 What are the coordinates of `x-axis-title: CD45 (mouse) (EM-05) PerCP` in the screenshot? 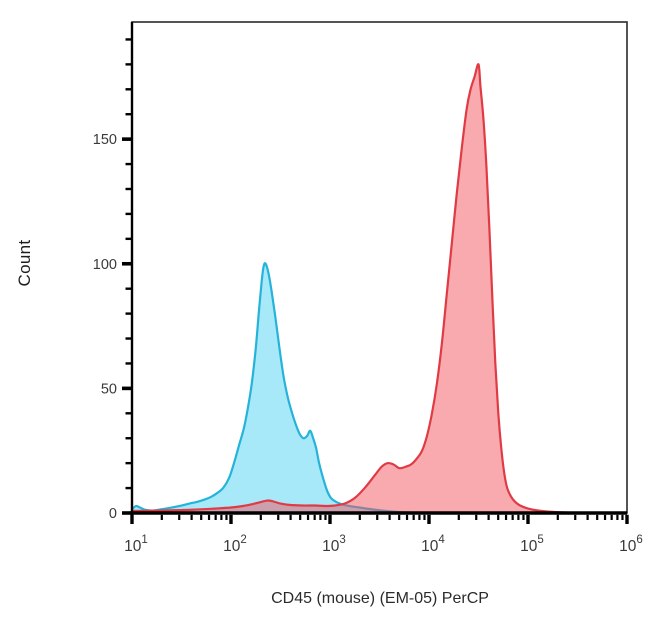 It's located at (380, 598).